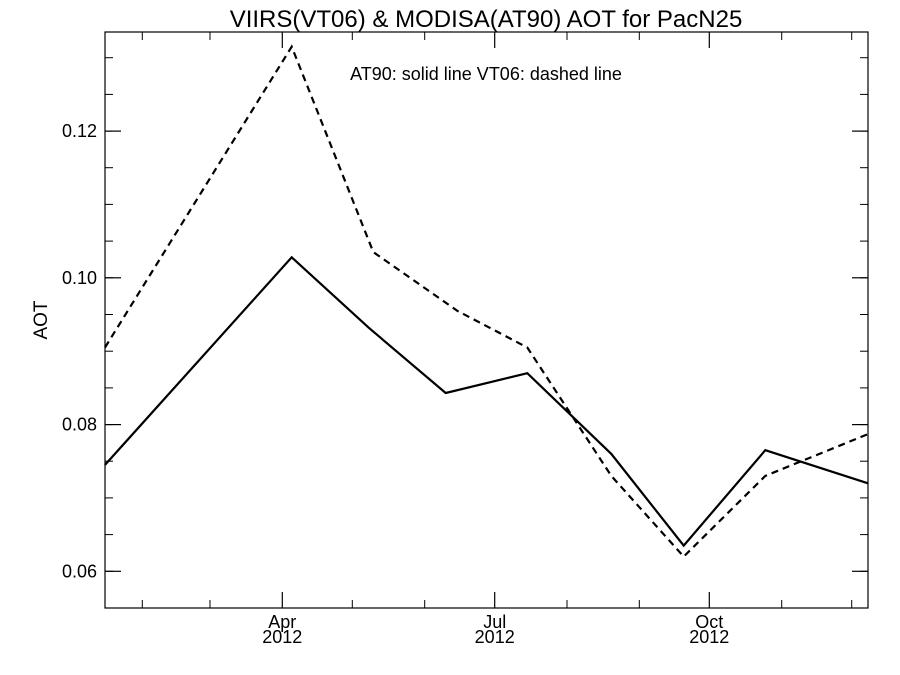  Describe the element at coordinates (486, 74) in the screenshot. I see `legend-annotation: AT90: solid line VT06: dashed line` at that location.